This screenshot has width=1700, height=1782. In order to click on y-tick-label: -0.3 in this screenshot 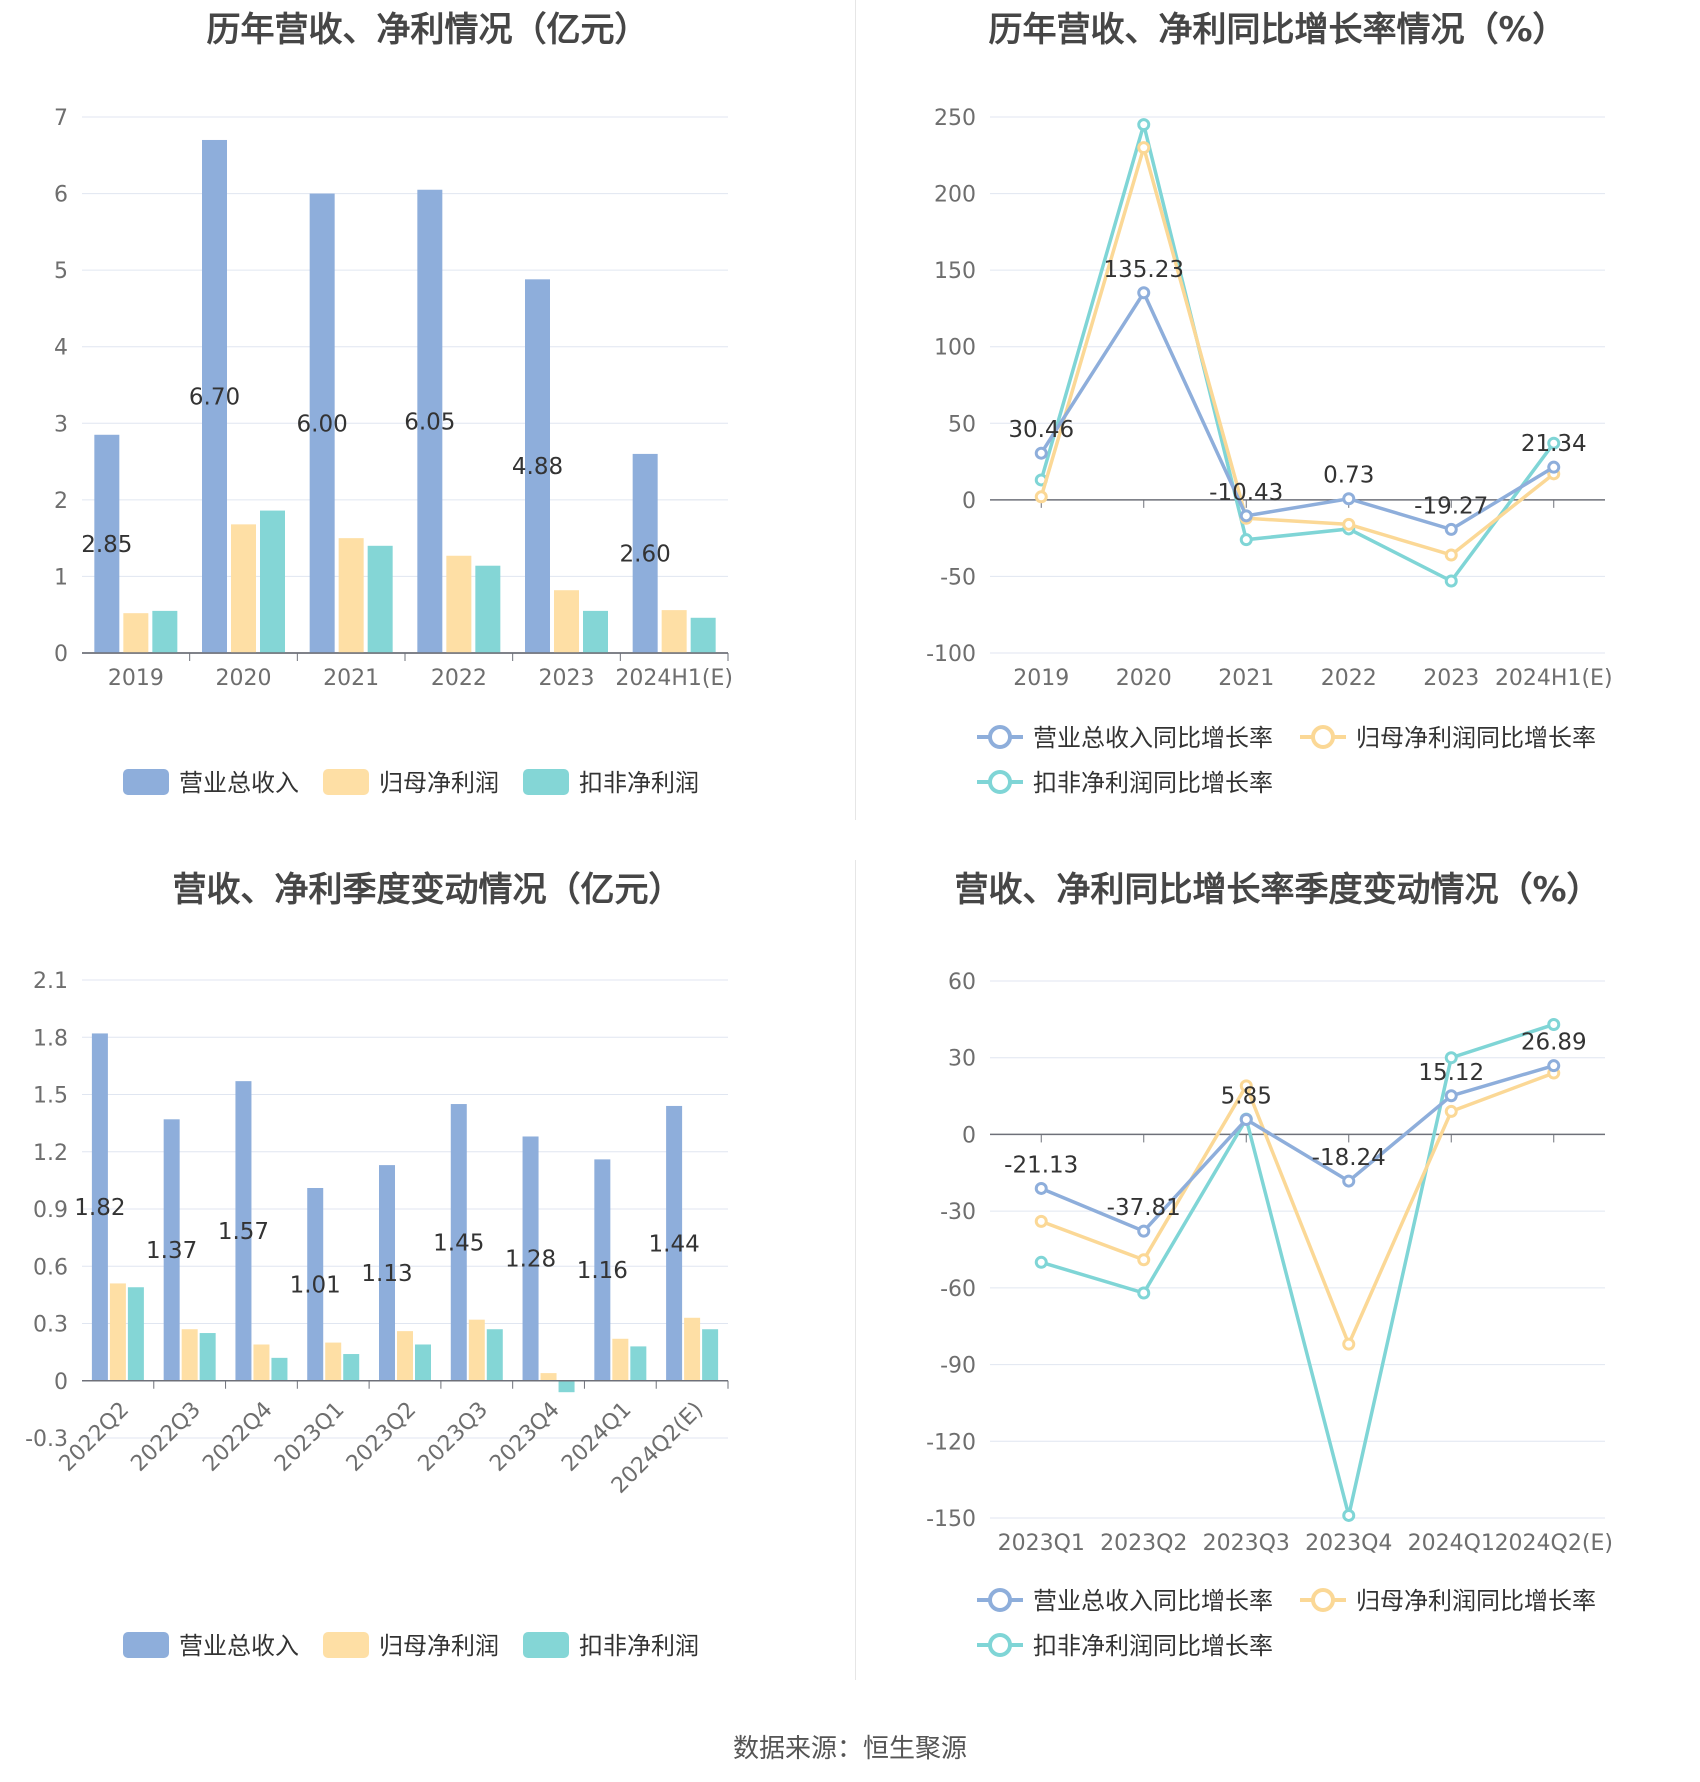, I will do `click(46, 1439)`.